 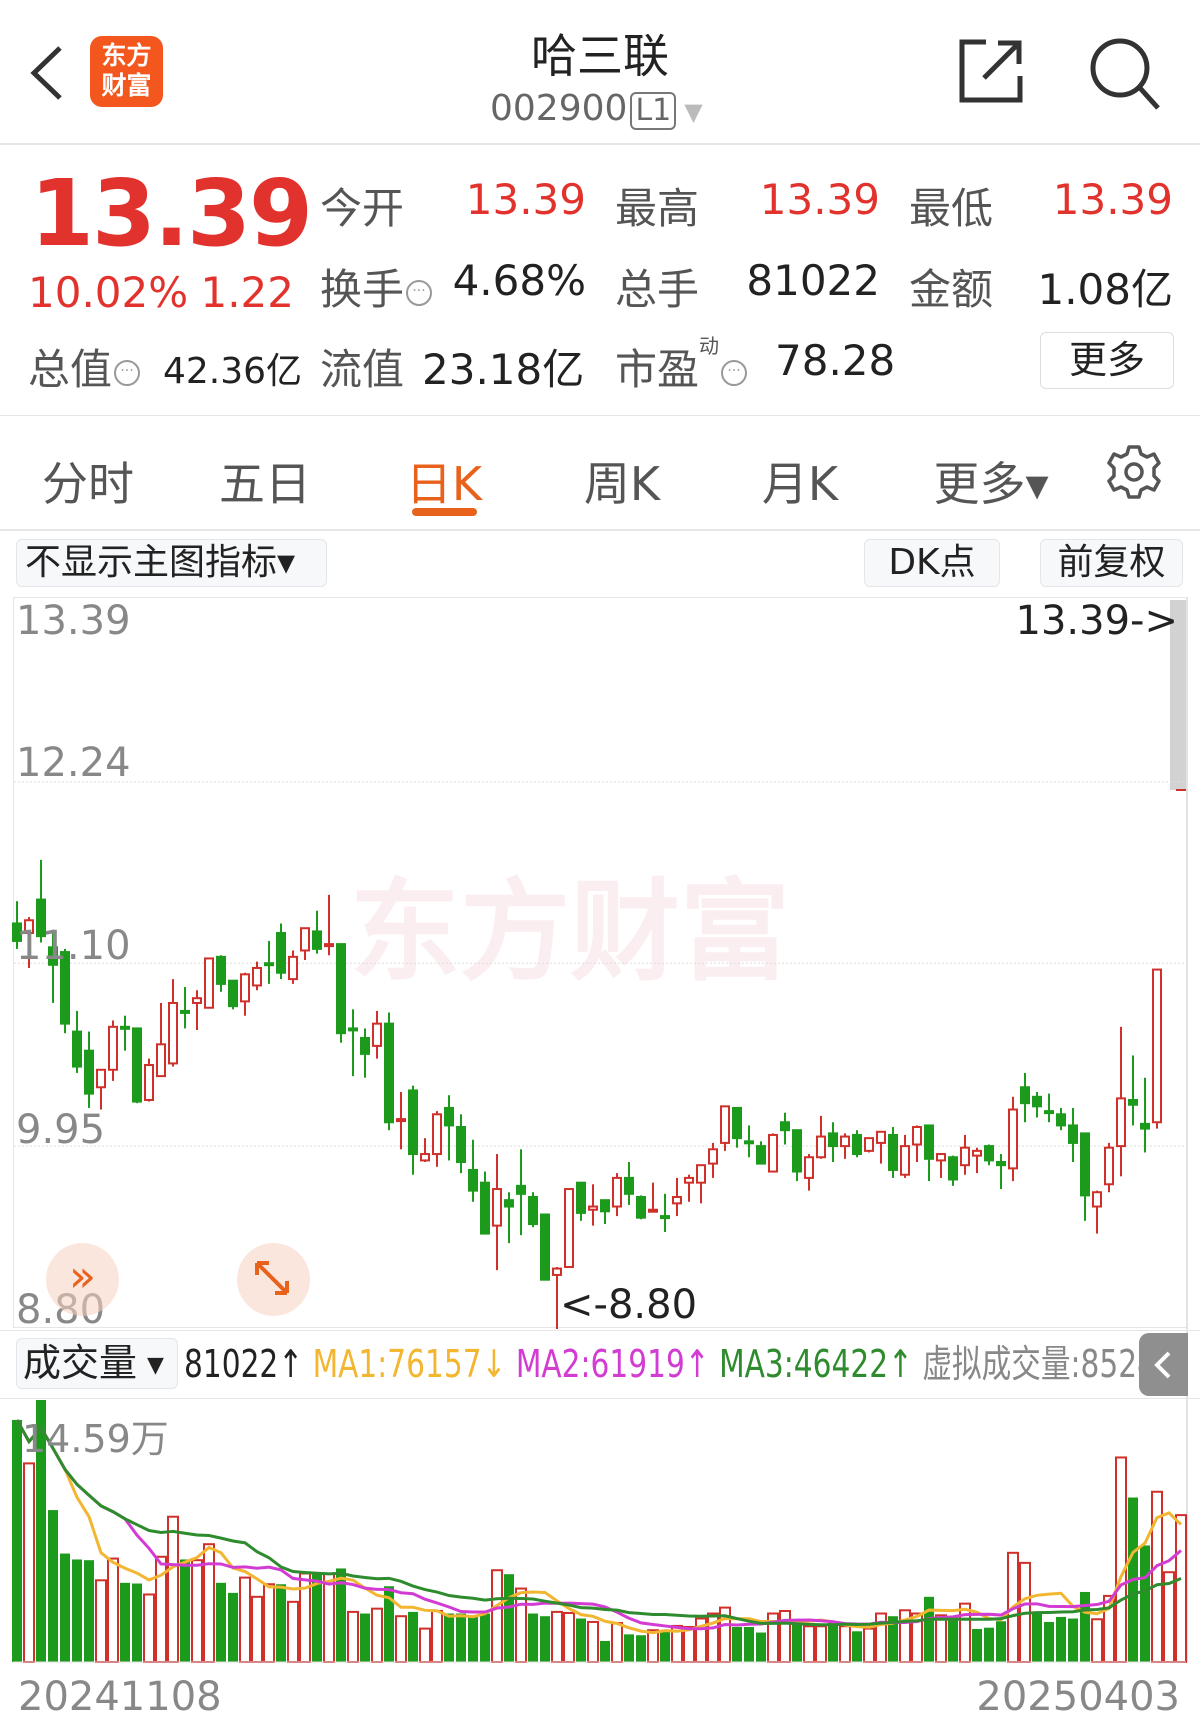 I want to click on logo-text-line2: 财富, so click(x=126, y=85).